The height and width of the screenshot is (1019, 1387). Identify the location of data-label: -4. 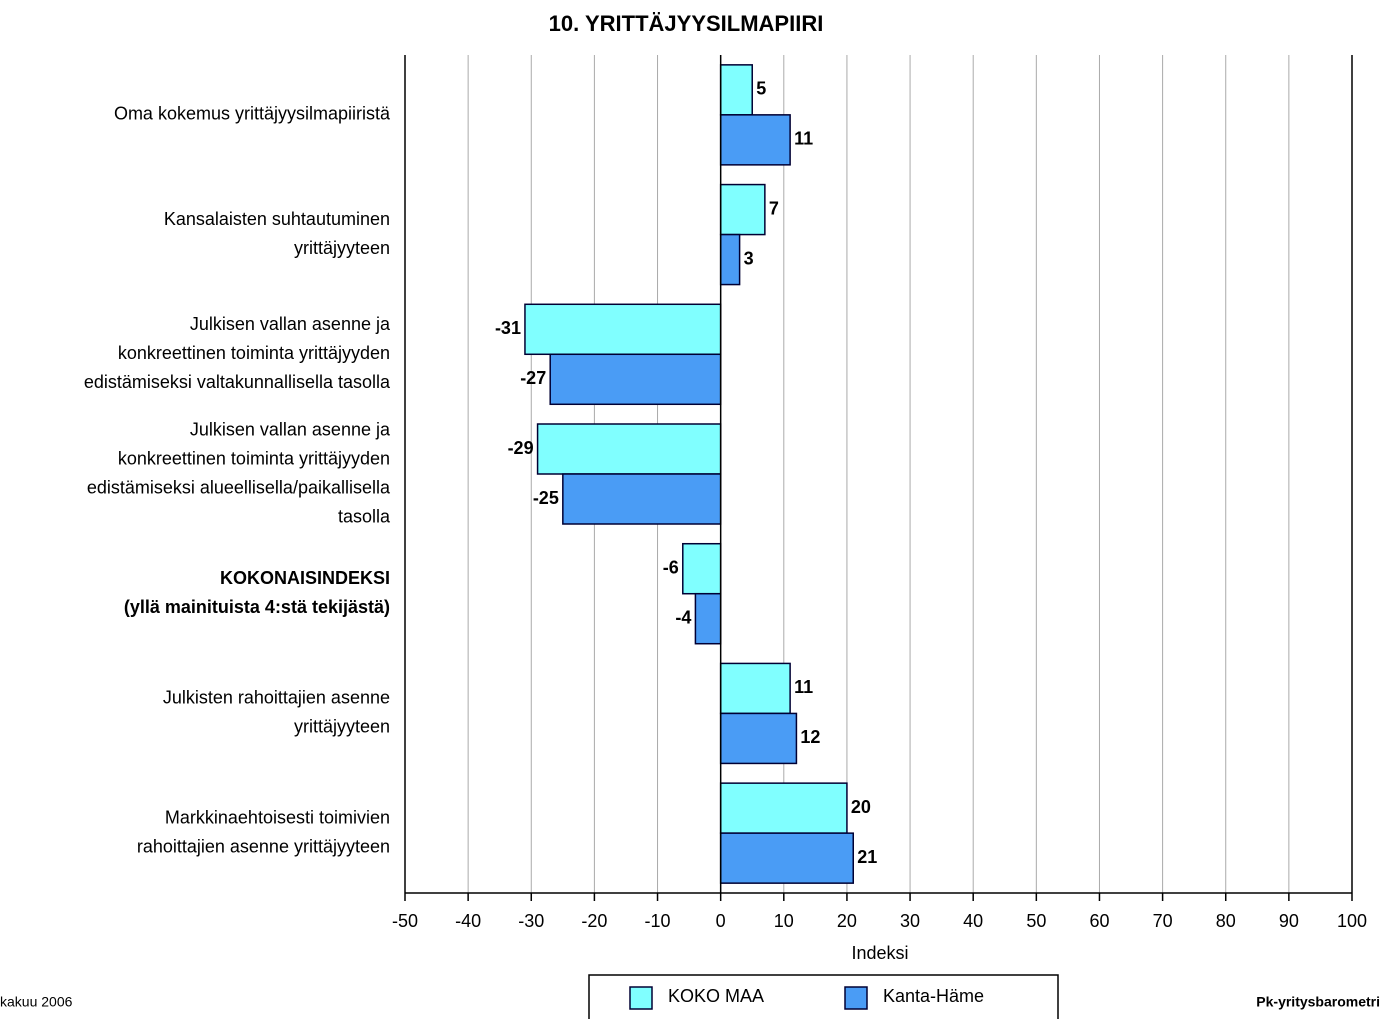
(683, 617).